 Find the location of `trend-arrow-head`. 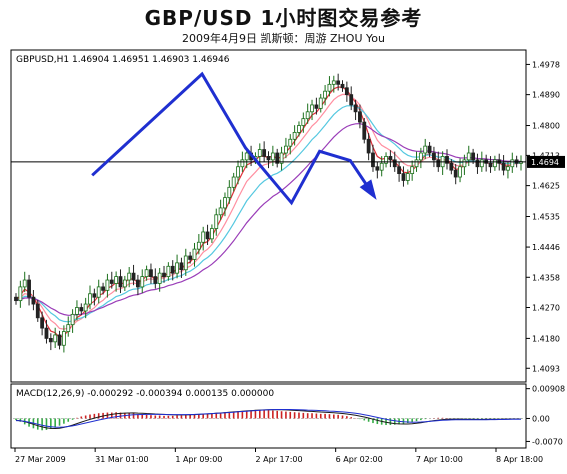

trend-arrow-head is located at coordinates (368, 189).